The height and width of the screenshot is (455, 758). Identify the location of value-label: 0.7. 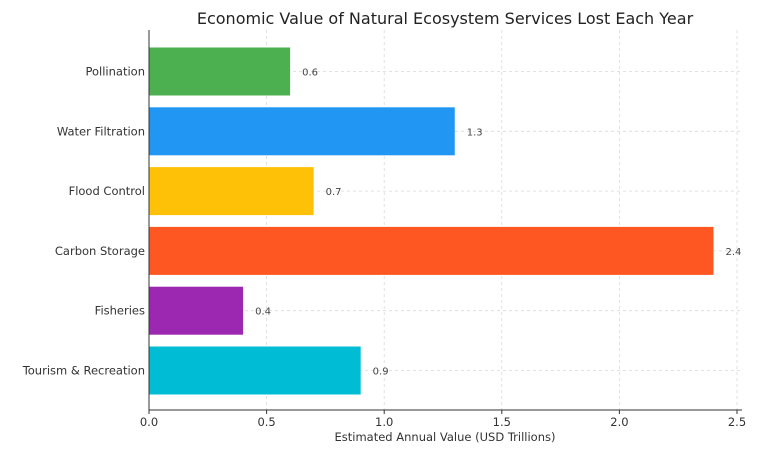
(334, 192).